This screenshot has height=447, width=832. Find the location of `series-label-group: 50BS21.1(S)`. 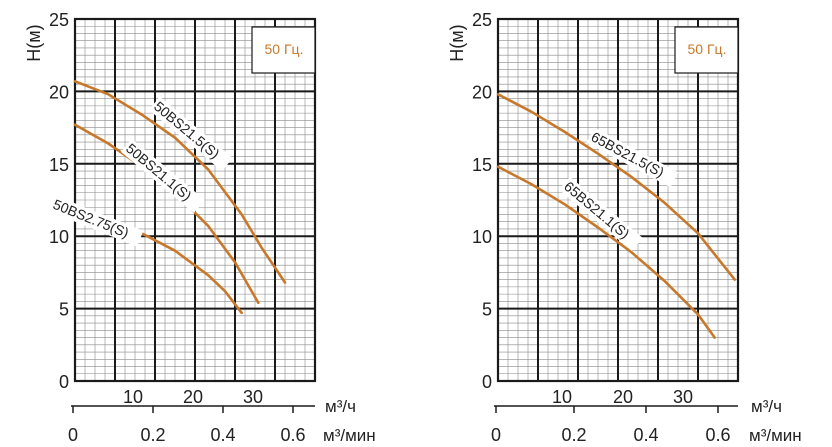

series-label-group: 50BS21.1(S) is located at coordinates (162, 176).